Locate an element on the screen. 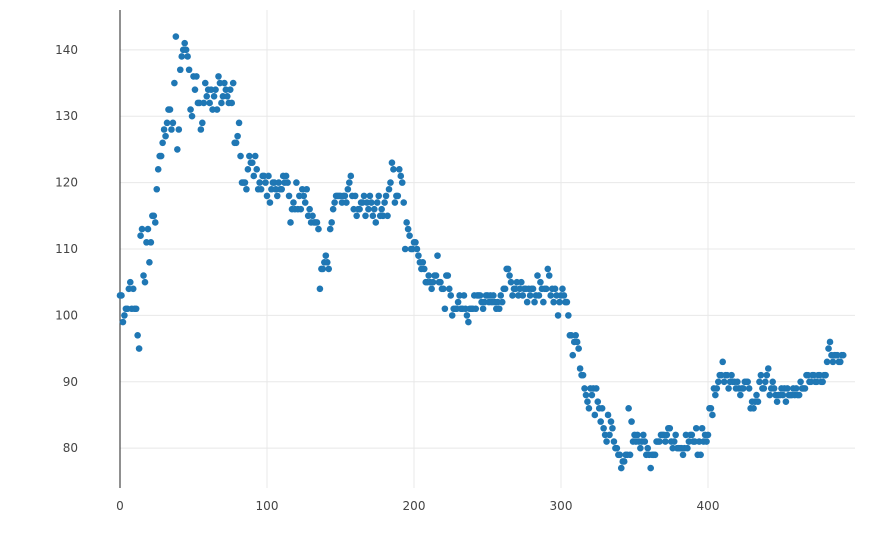 This screenshot has width=896, height=534. y-tick-label: 90 is located at coordinates (70, 382).